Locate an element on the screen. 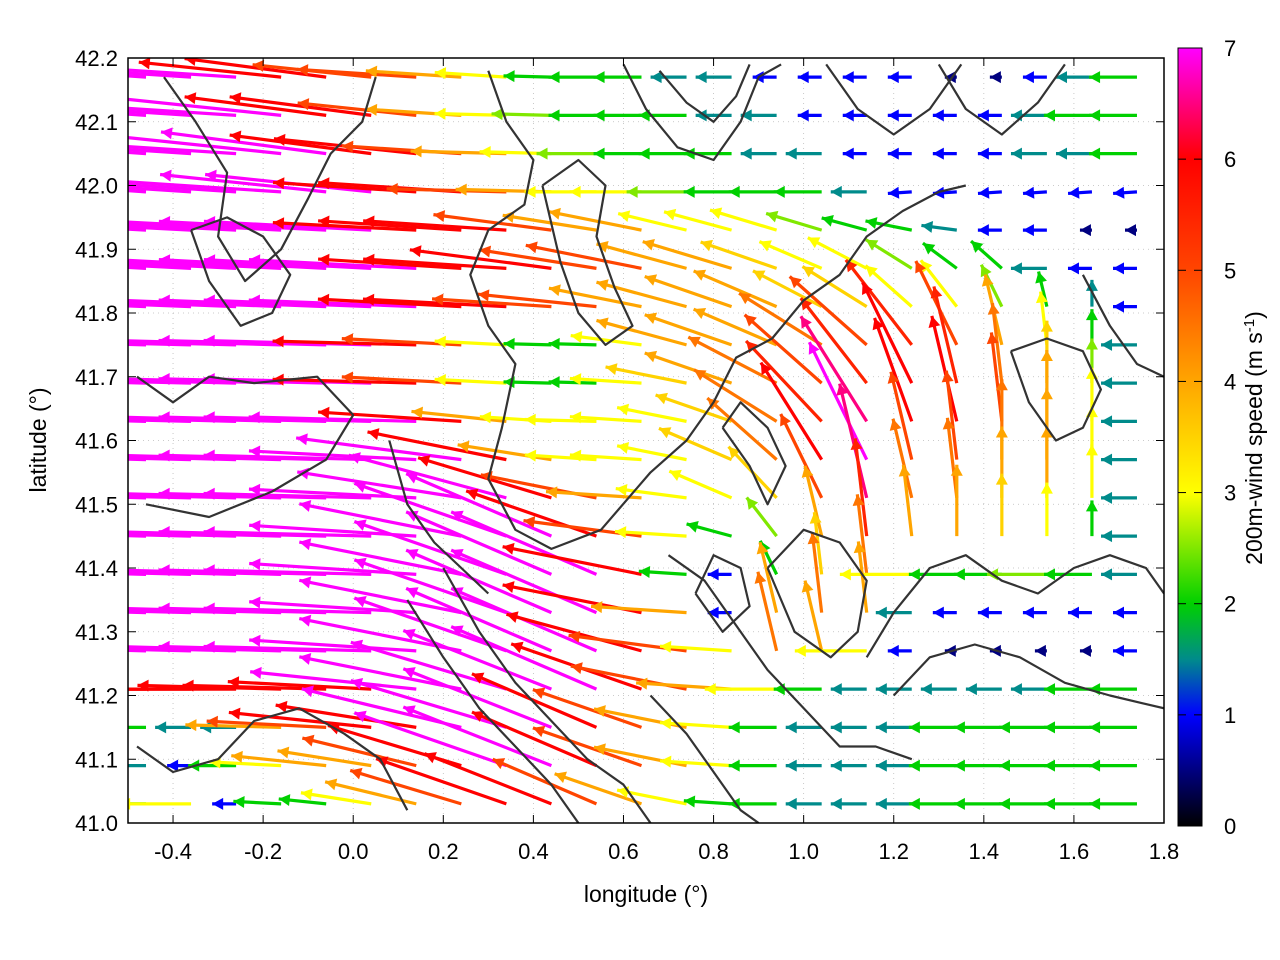 The width and height of the screenshot is (1280, 960). y-tick-label: 41.0 is located at coordinates (96, 823).